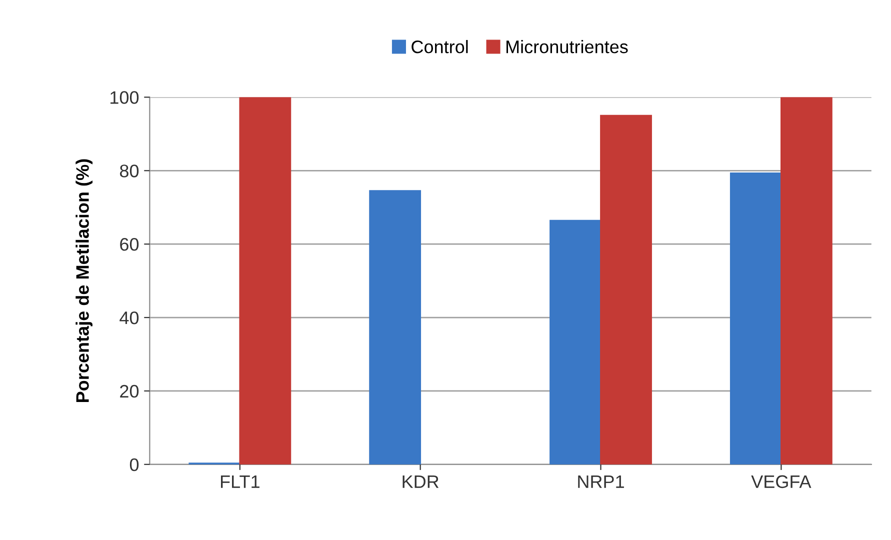 Image resolution: width=891 pixels, height=540 pixels. I want to click on y-axis-title: Porcentaje de Metilacion (%), so click(84, 280).